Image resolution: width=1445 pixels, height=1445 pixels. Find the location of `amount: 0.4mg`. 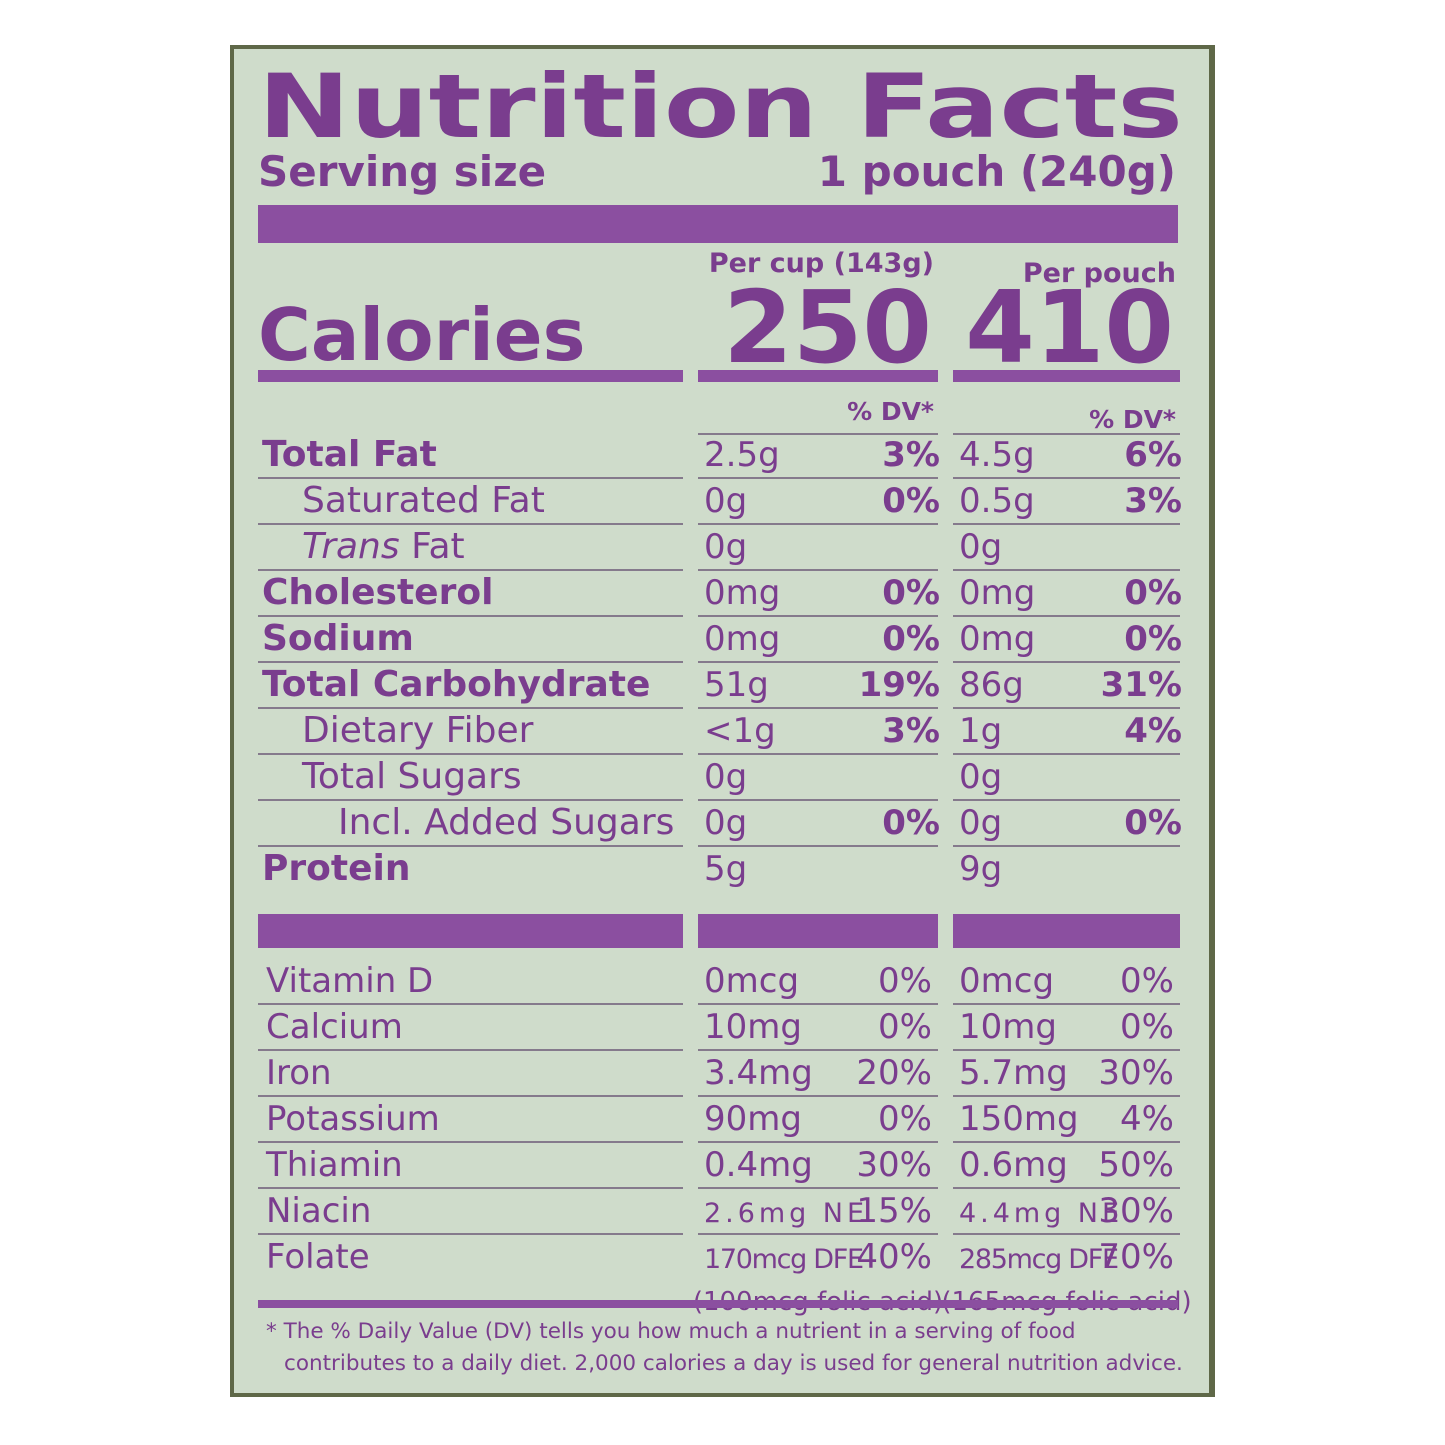

amount: 0.4mg is located at coordinates (758, 1165).